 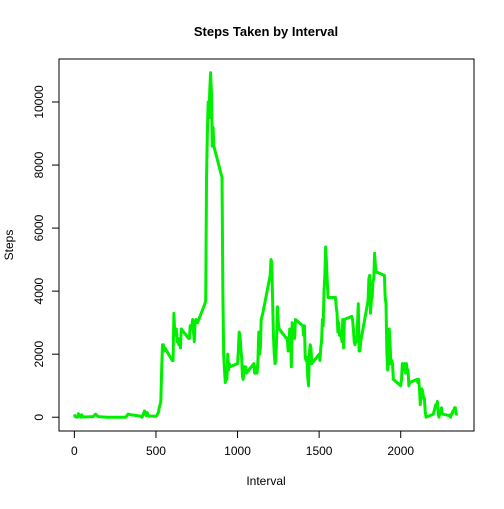 I want to click on y-tick-label: 0, so click(x=39, y=417).